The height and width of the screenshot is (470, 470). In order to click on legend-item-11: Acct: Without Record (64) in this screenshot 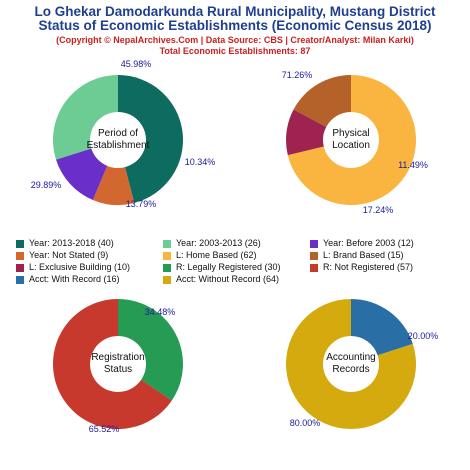, I will do `click(236, 279)`.